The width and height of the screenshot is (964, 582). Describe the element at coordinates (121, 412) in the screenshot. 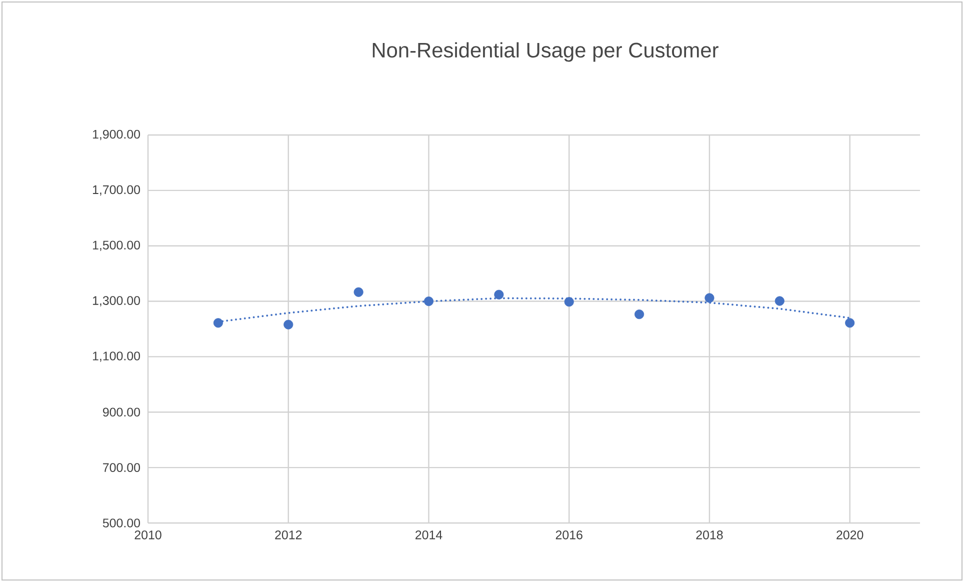

I see `y-tick-label: 900.00` at that location.